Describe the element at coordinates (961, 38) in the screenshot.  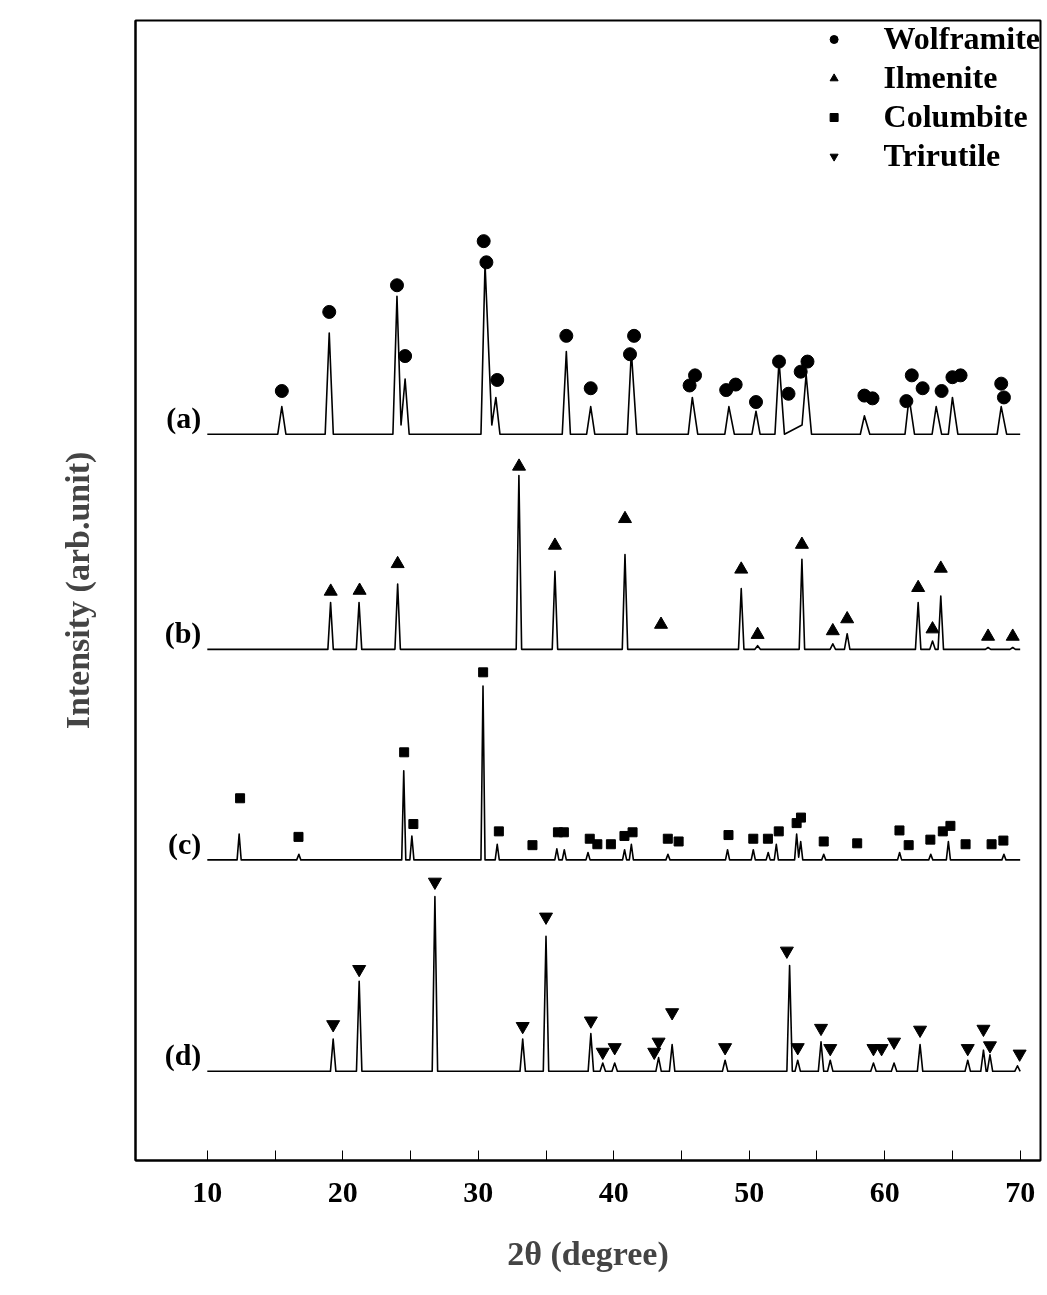
I see `legend-label: Wolframite` at that location.